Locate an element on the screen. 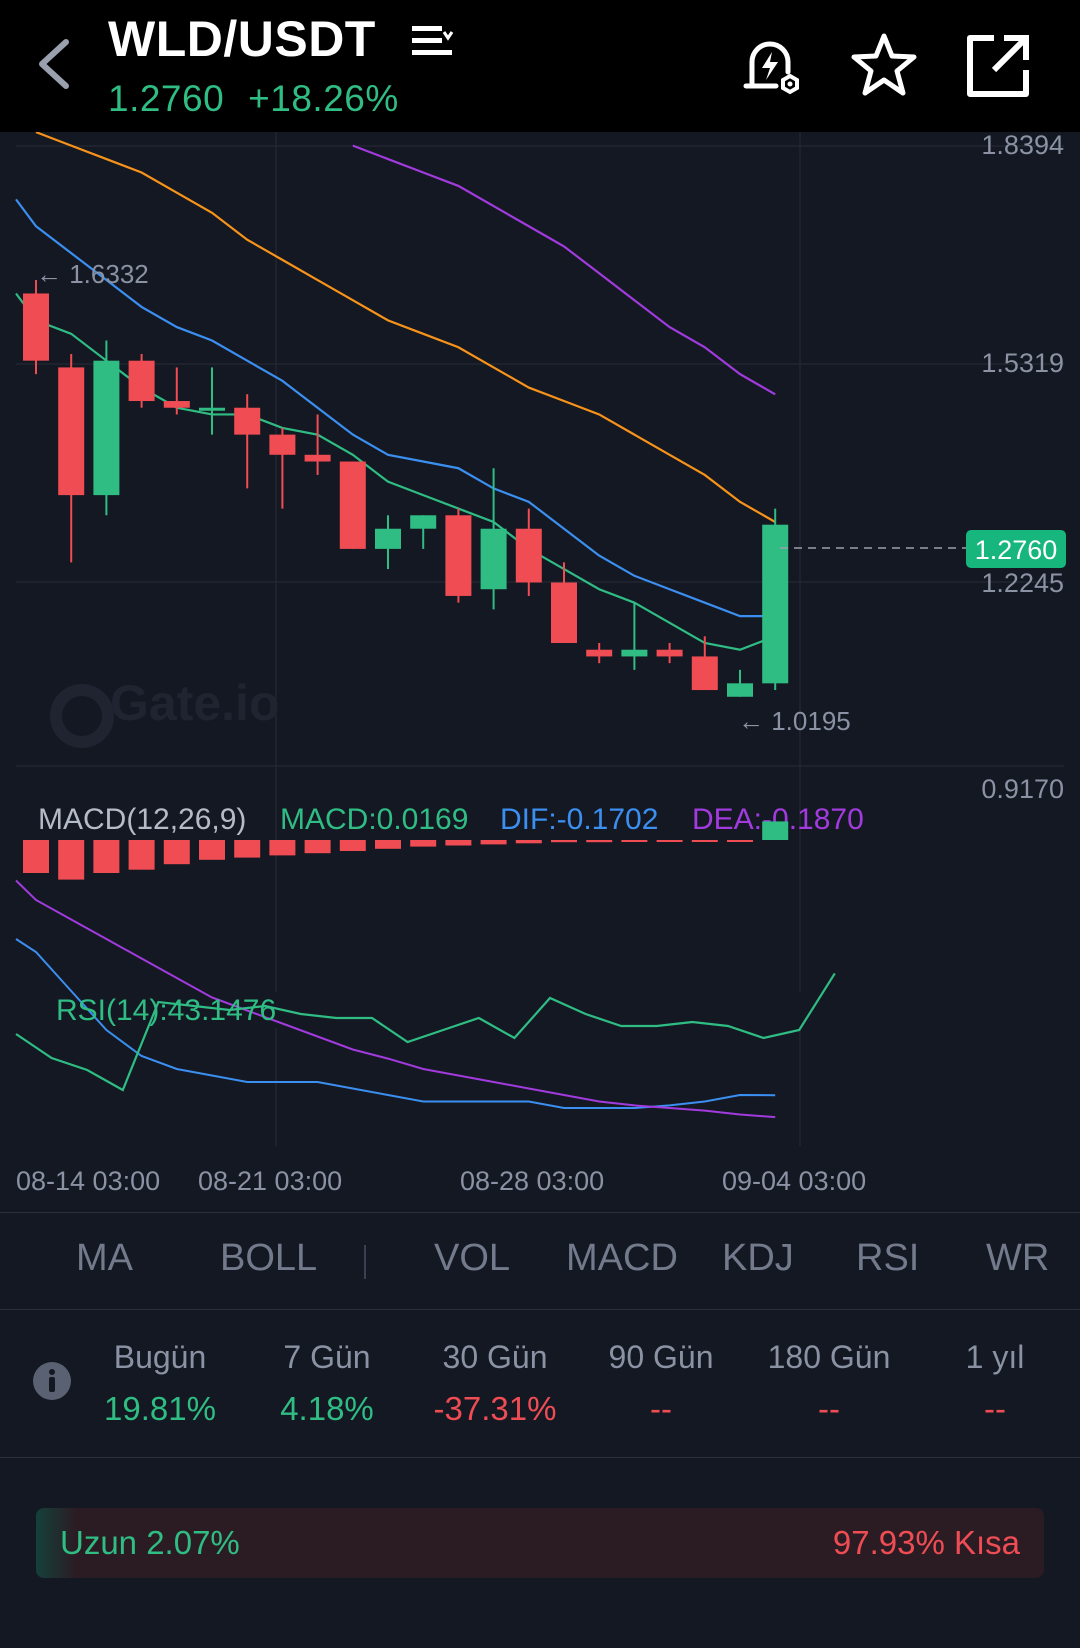  period-label: 30 Gün is located at coordinates (495, 1357).